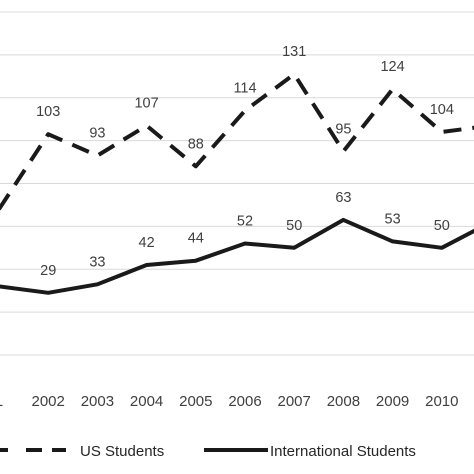  Describe the element at coordinates (392, 401) in the screenshot. I see `x-tick-label: 2009` at that location.